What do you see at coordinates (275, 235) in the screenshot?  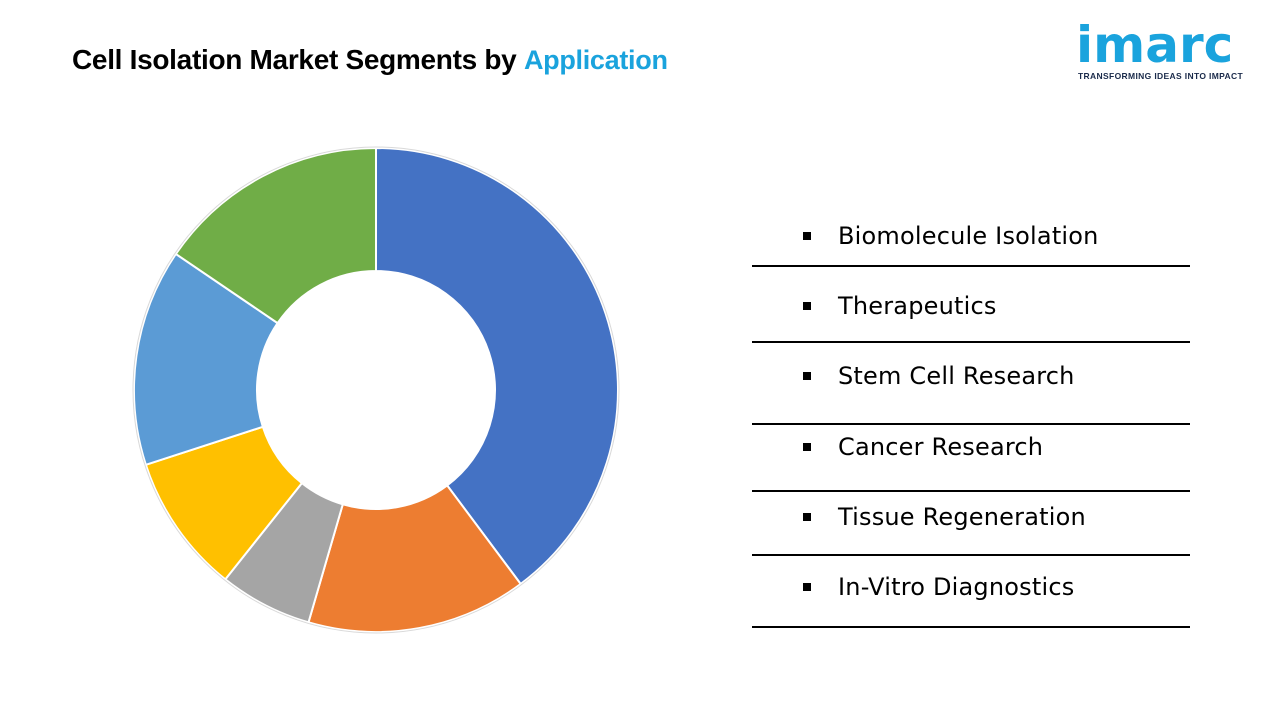 I see `donut-slice-in-vitro-diagnostics` at bounding box center [275, 235].